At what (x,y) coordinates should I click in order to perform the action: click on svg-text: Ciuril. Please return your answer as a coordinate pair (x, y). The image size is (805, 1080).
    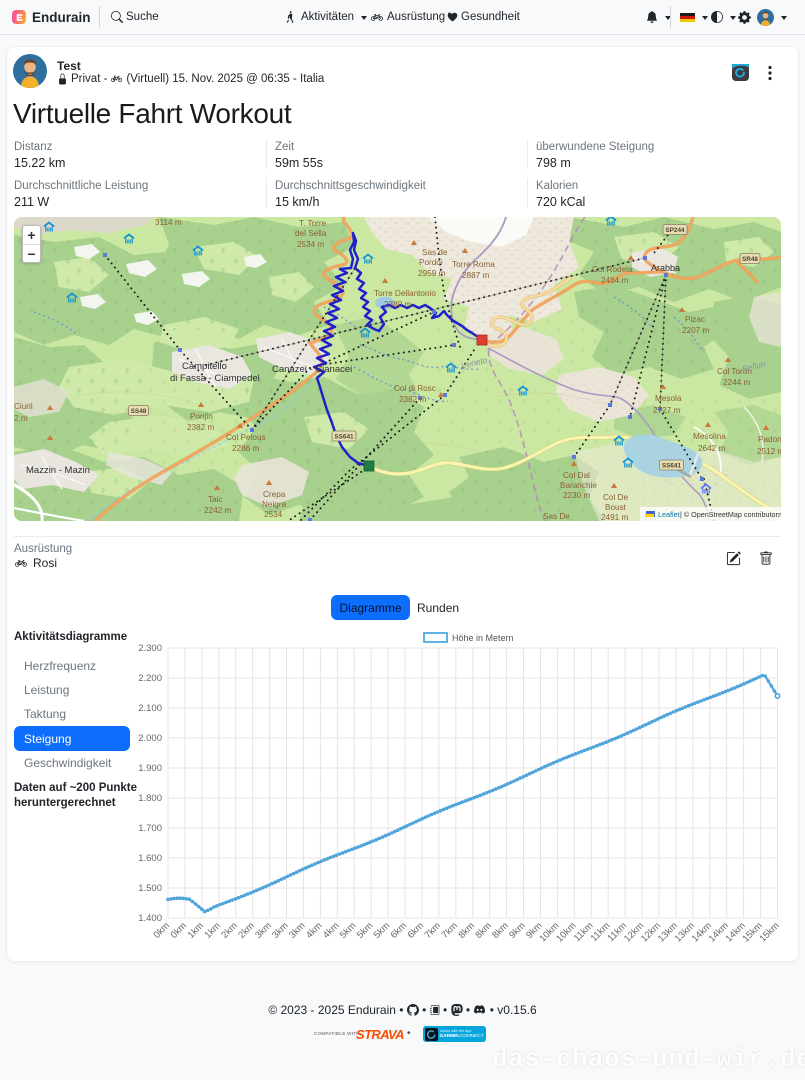
    Looking at the image, I should click on (23, 406).